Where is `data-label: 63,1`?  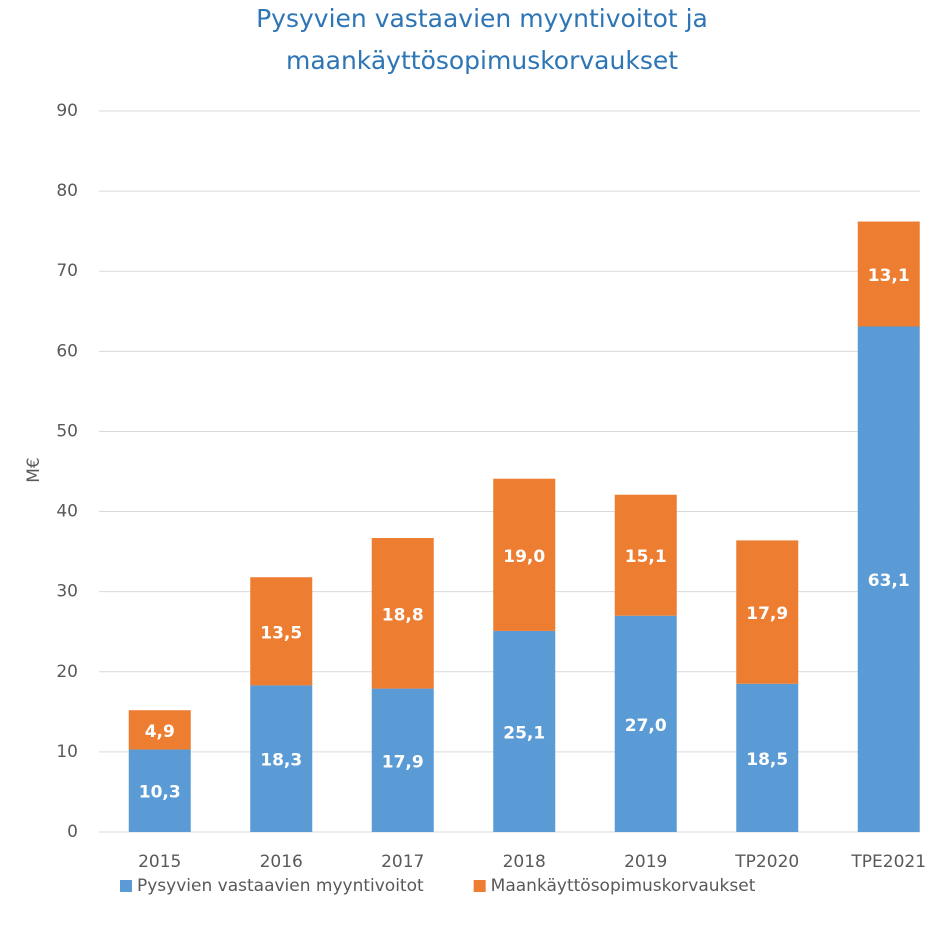 data-label: 63,1 is located at coordinates (889, 581).